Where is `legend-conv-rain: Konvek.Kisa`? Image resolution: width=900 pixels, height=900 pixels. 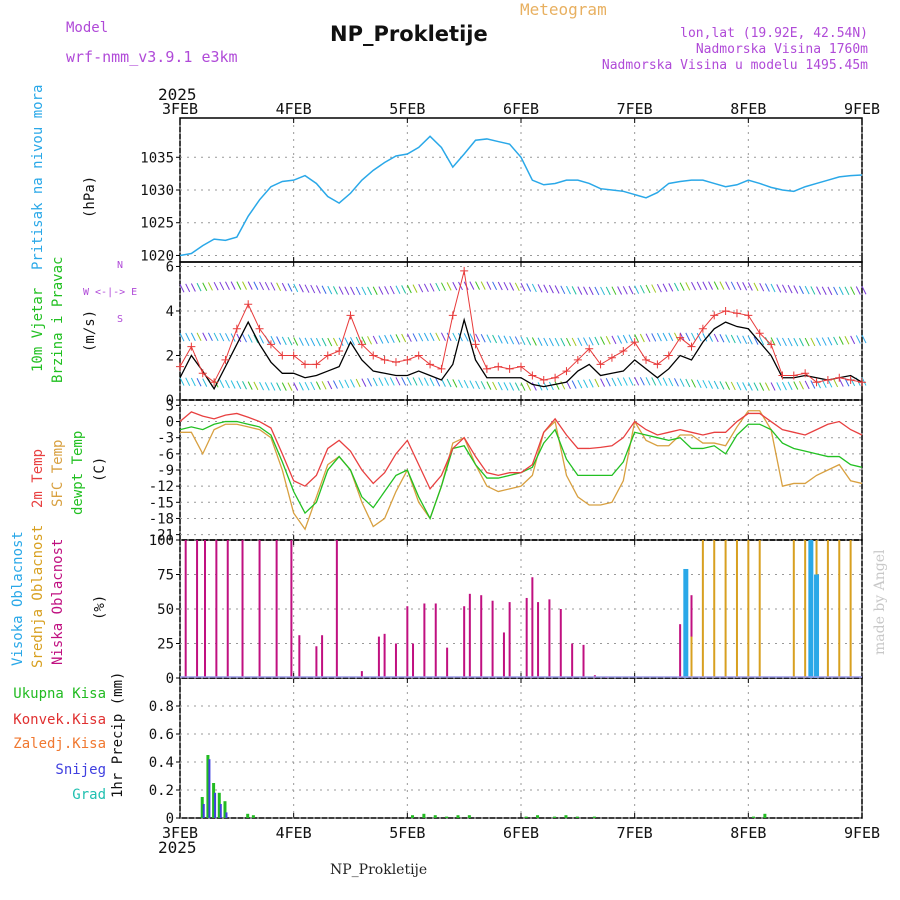 legend-conv-rain: Konvek.Kisa is located at coordinates (59, 720).